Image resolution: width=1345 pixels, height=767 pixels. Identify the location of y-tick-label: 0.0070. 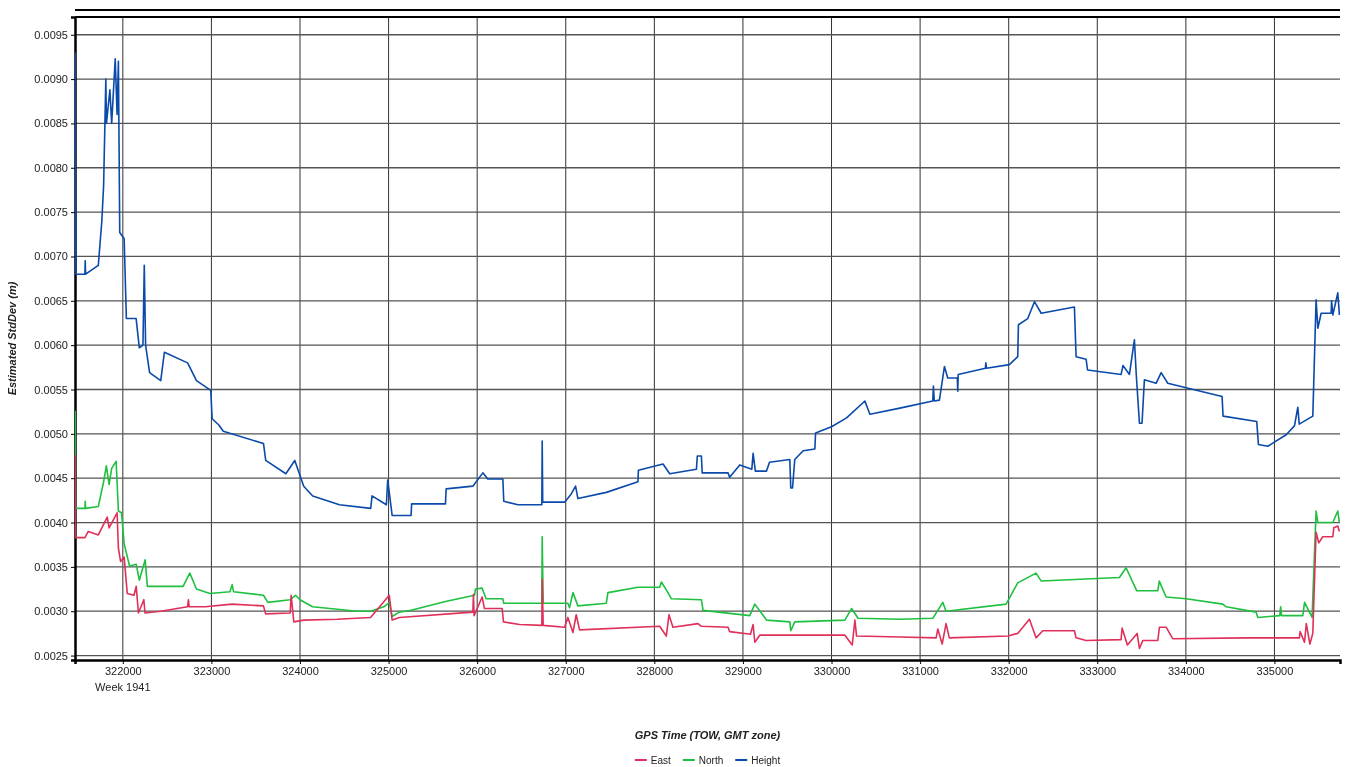
(51, 256).